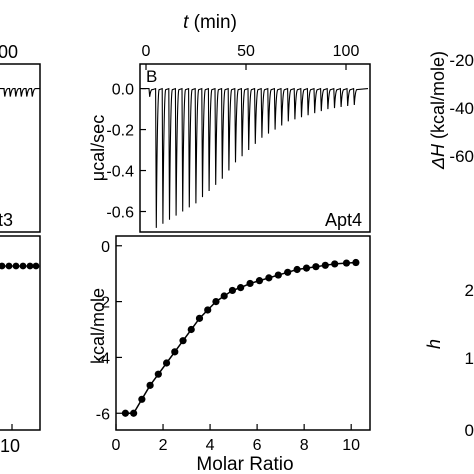  Describe the element at coordinates (20, 333) in the screenshot. I see `left-binding-frame` at that location.